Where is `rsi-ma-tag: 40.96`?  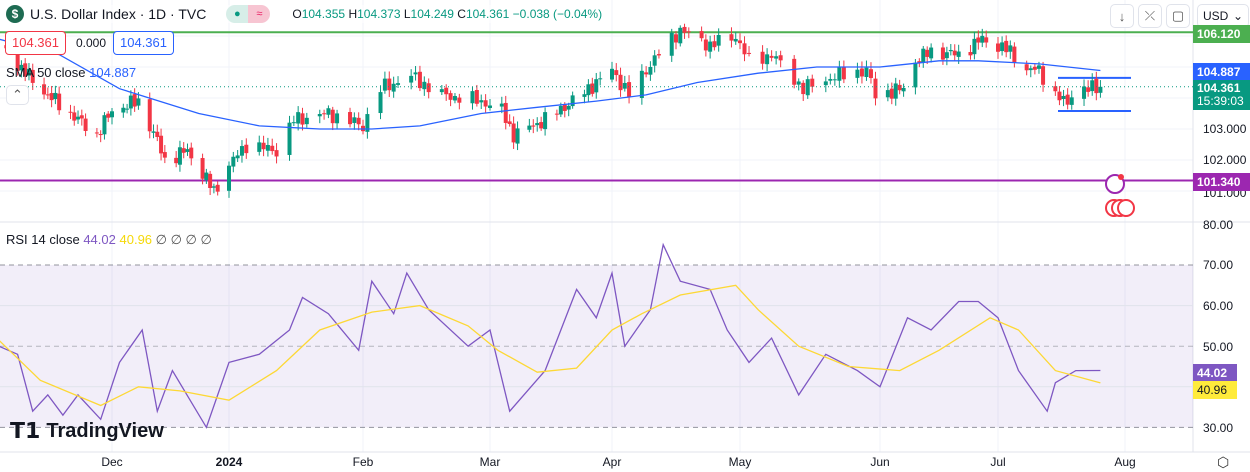 rsi-ma-tag: 40.96 is located at coordinates (1215, 390).